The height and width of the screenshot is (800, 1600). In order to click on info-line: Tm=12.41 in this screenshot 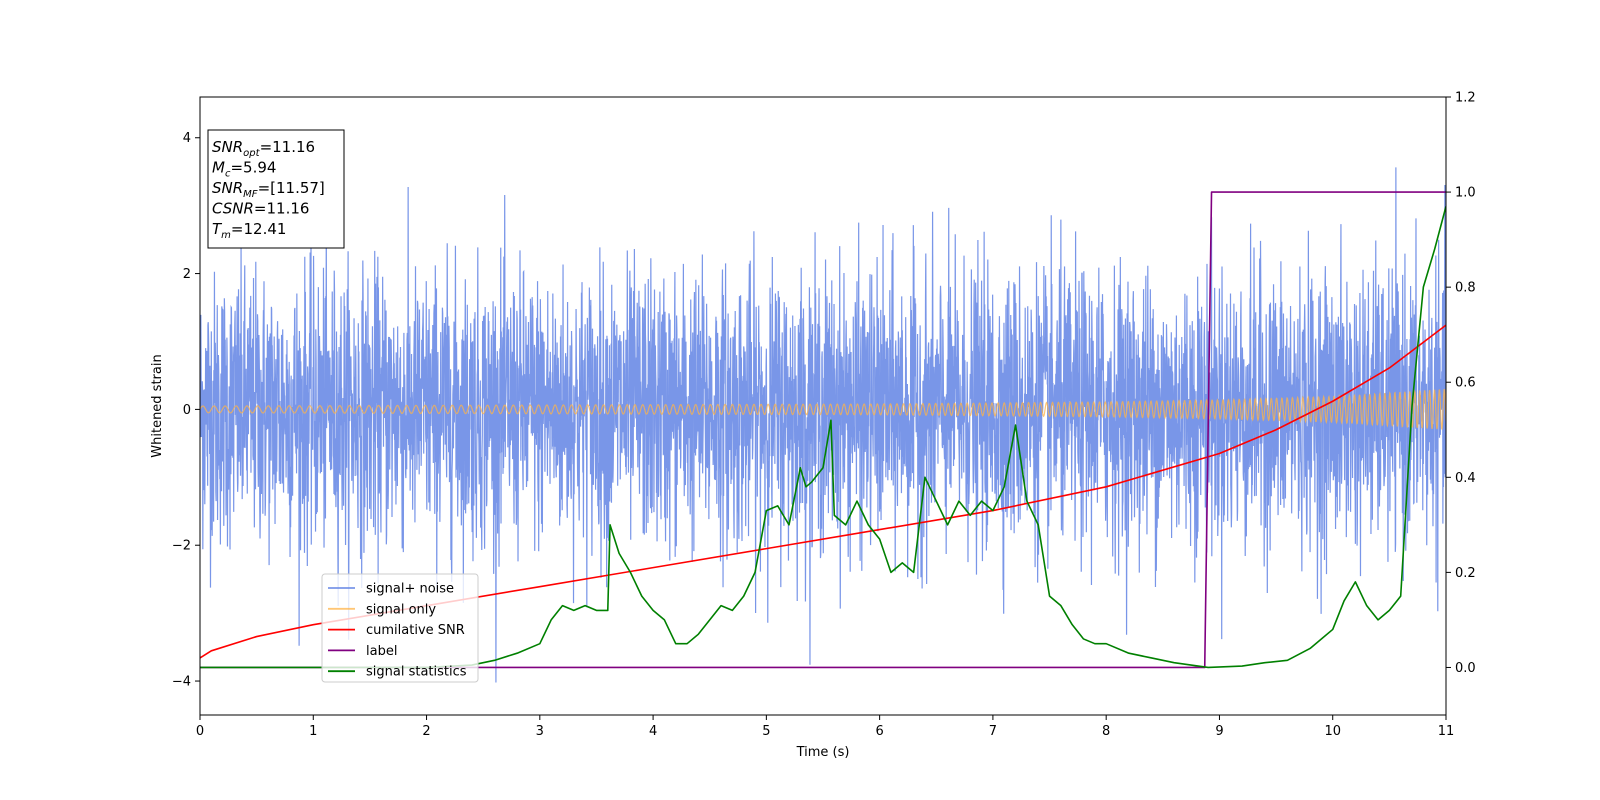, I will do `click(249, 230)`.